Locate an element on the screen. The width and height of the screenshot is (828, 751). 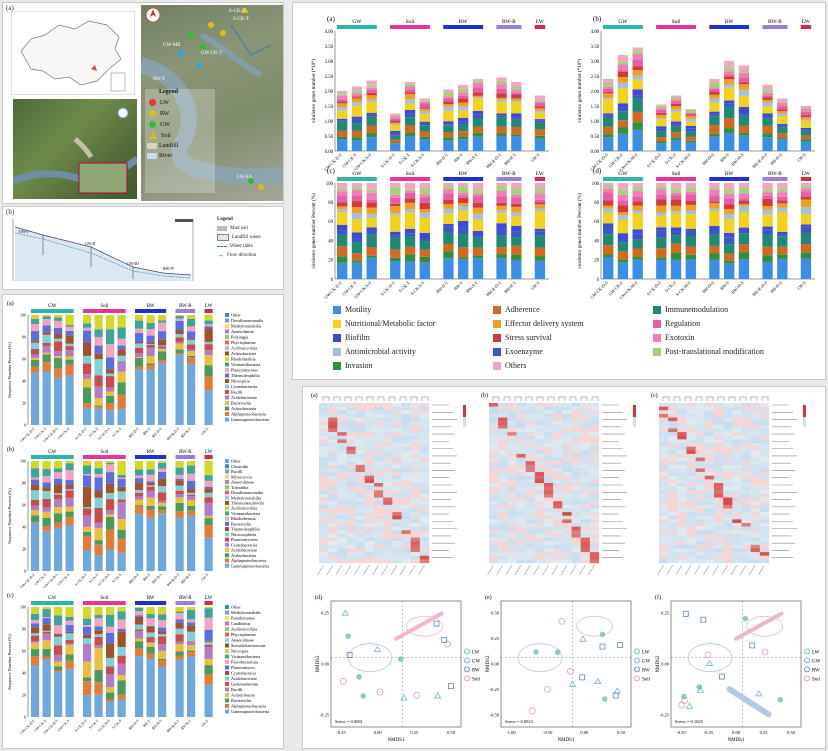
x-tick-label: RW-D-T is located at coordinates (134, 432).